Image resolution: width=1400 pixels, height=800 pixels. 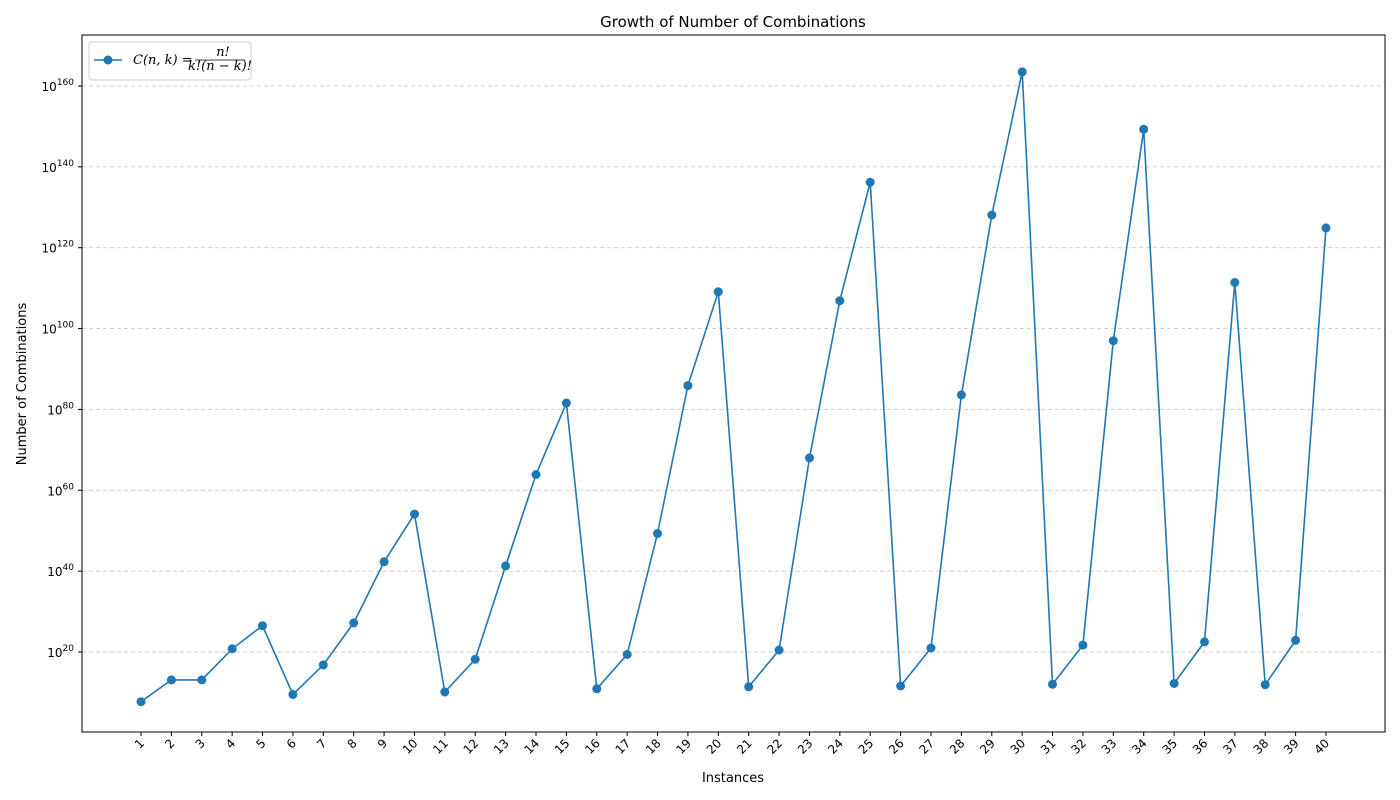 I want to click on x-tick-label: 4, so click(x=230, y=743).